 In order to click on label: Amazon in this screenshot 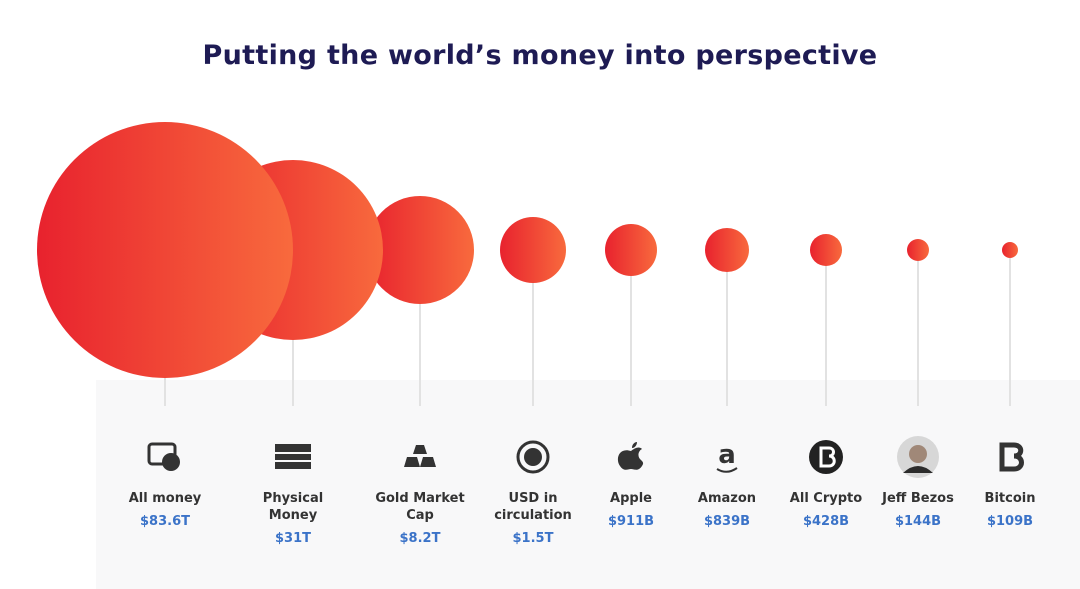, I will do `click(727, 498)`.